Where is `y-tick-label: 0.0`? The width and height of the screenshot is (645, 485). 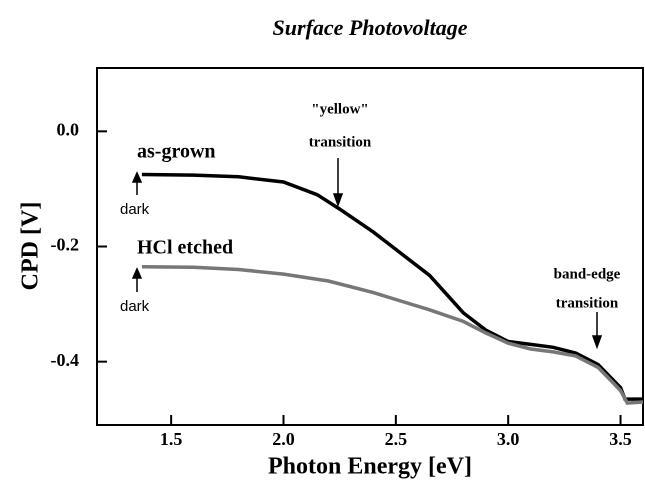 y-tick-label: 0.0 is located at coordinates (68, 129).